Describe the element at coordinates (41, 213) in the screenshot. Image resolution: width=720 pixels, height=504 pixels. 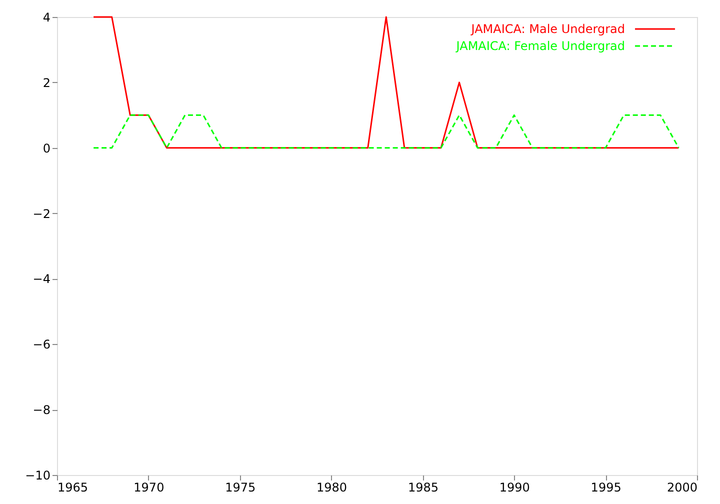
I see `y-tick-label: −2` at that location.